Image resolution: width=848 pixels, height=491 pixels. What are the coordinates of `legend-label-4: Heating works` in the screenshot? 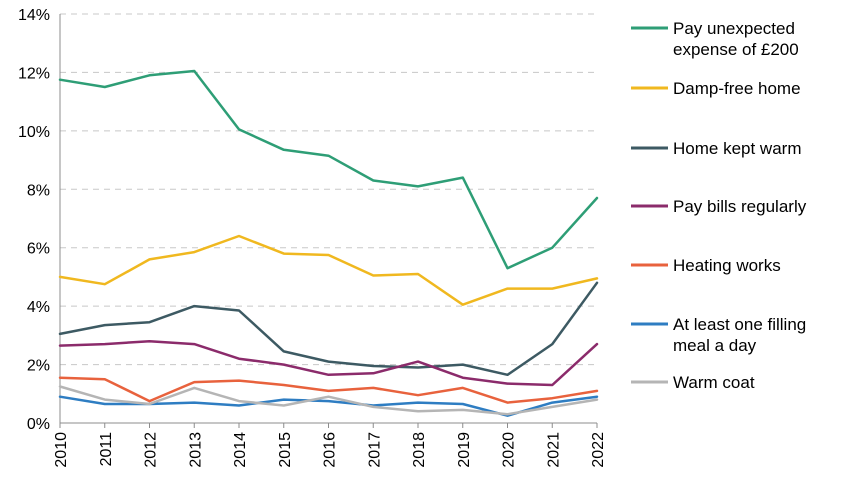 It's located at (727, 265).